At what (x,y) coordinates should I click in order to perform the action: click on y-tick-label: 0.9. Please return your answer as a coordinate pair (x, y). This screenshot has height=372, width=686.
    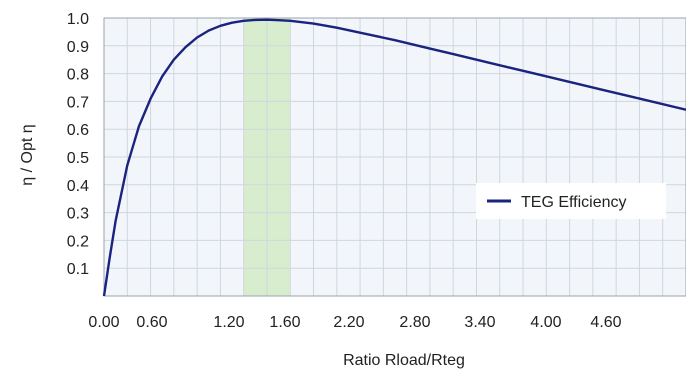
    Looking at the image, I should click on (78, 47).